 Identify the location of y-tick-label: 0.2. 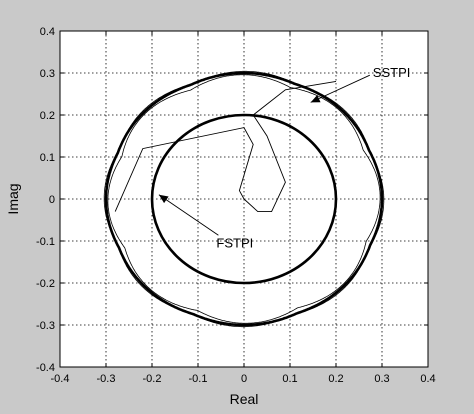
(47, 116).